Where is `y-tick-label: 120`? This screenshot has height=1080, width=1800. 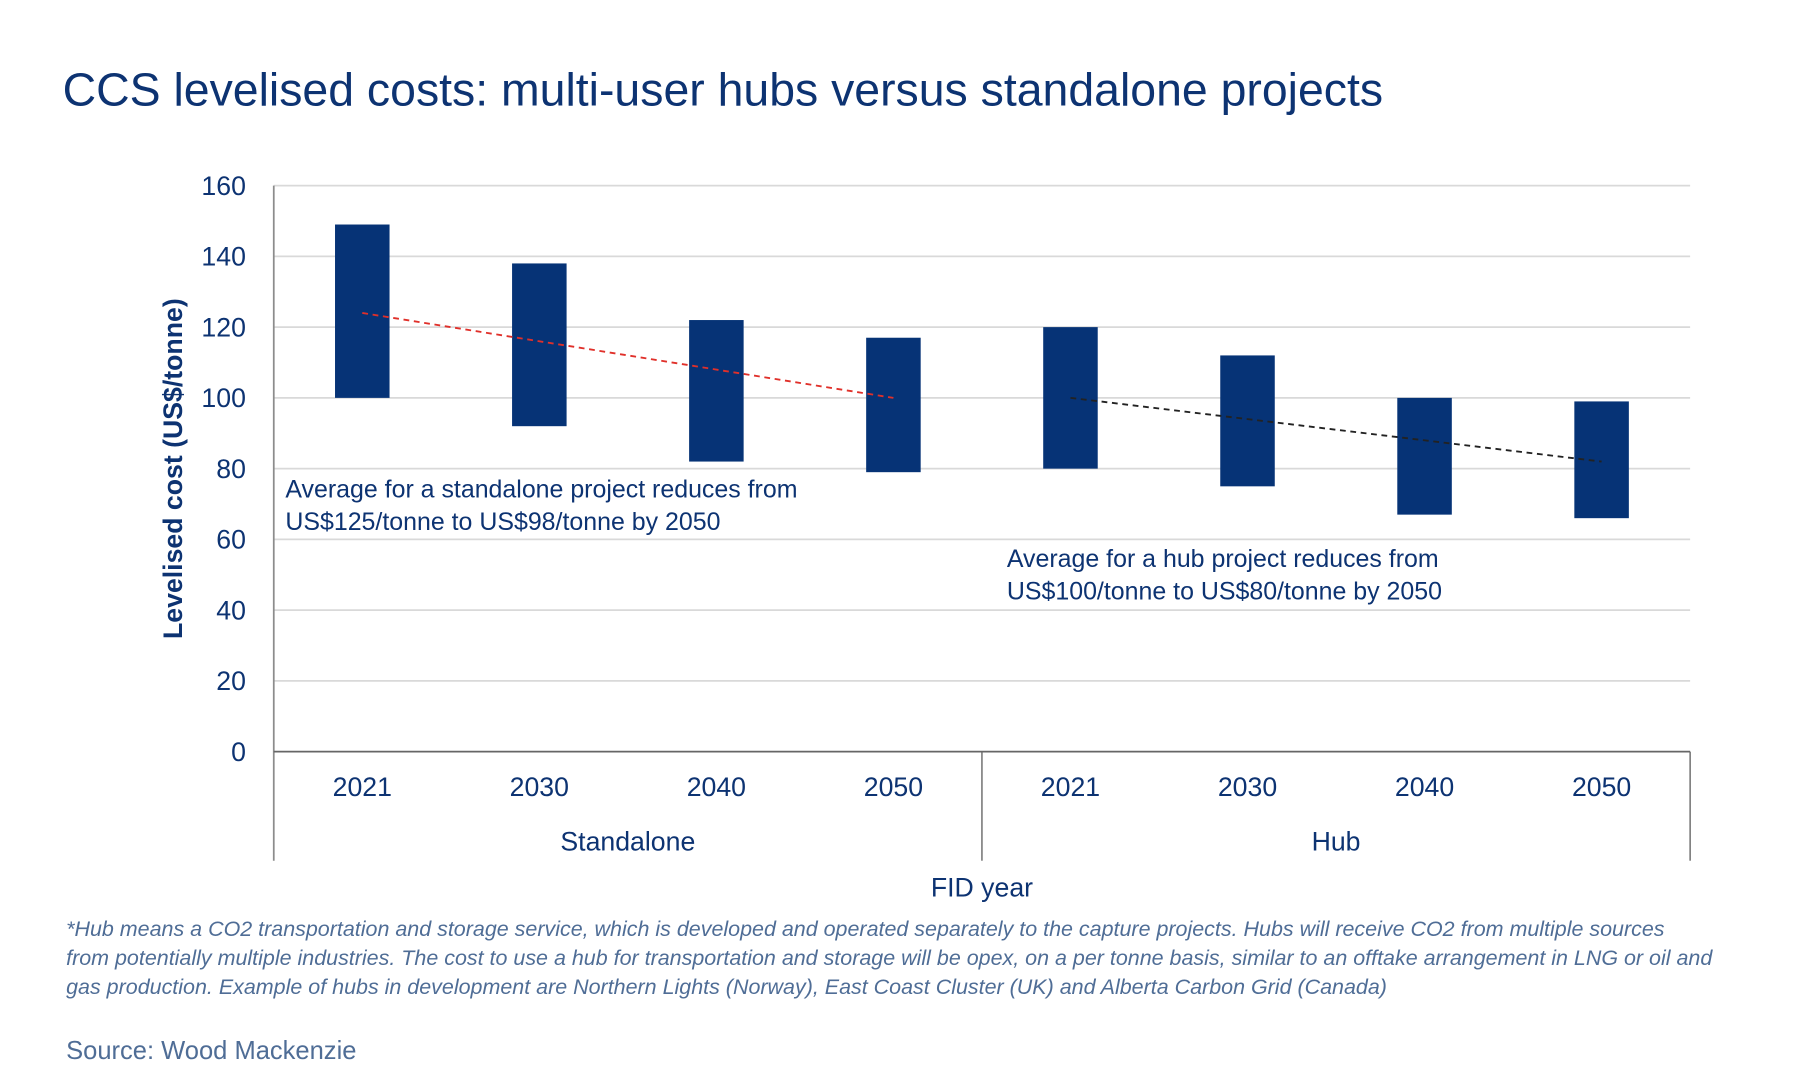
y-tick-label: 120 is located at coordinates (223, 327).